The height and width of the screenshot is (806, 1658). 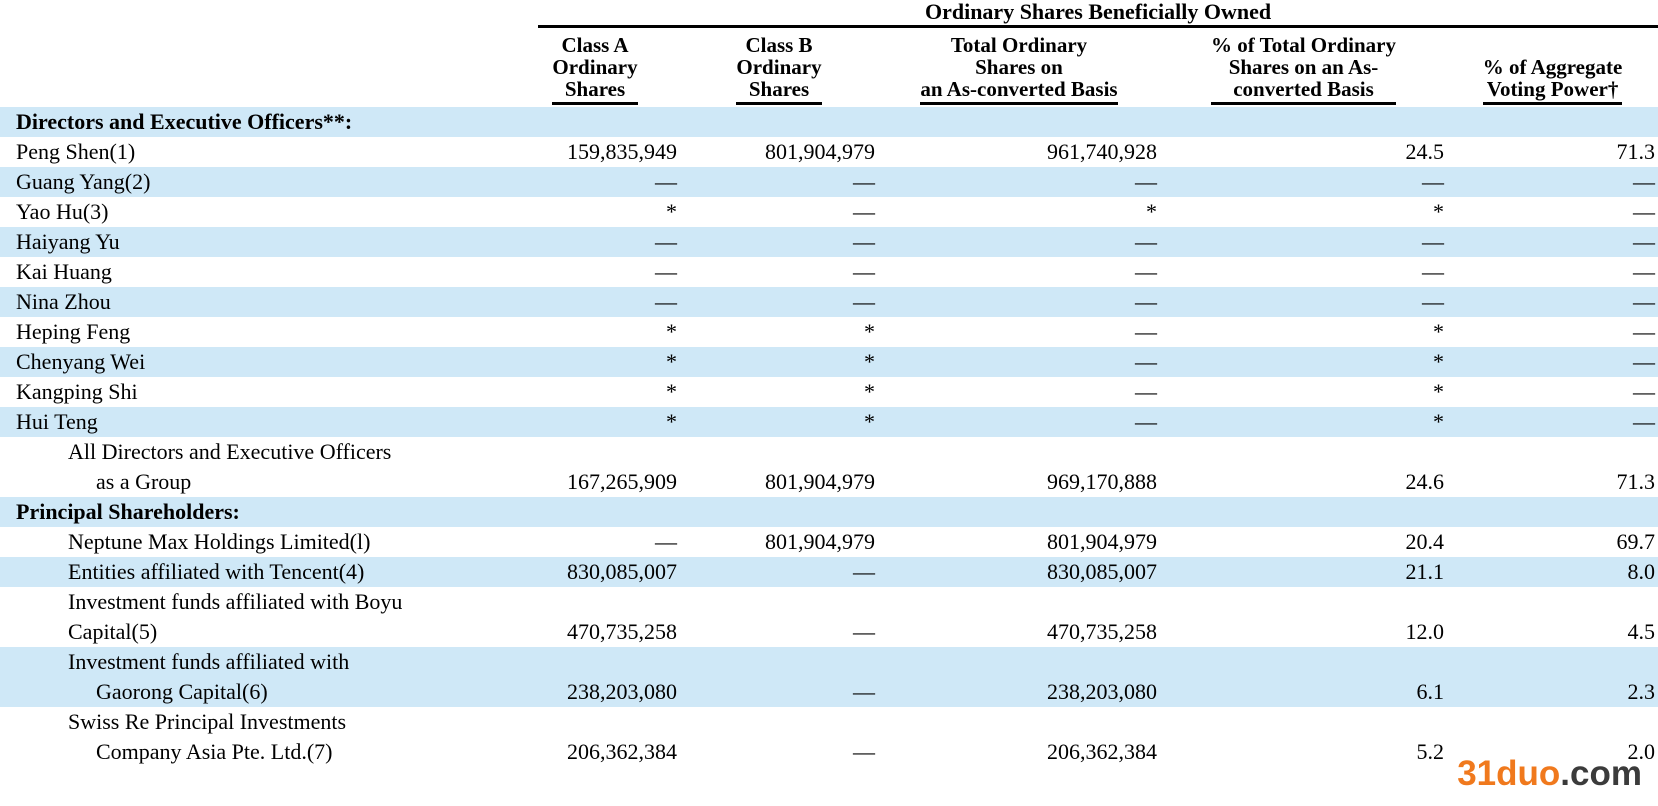 What do you see at coordinates (829, 14) in the screenshot?
I see `table-title-row: Ordinary Shares Beneficially Owned` at bounding box center [829, 14].